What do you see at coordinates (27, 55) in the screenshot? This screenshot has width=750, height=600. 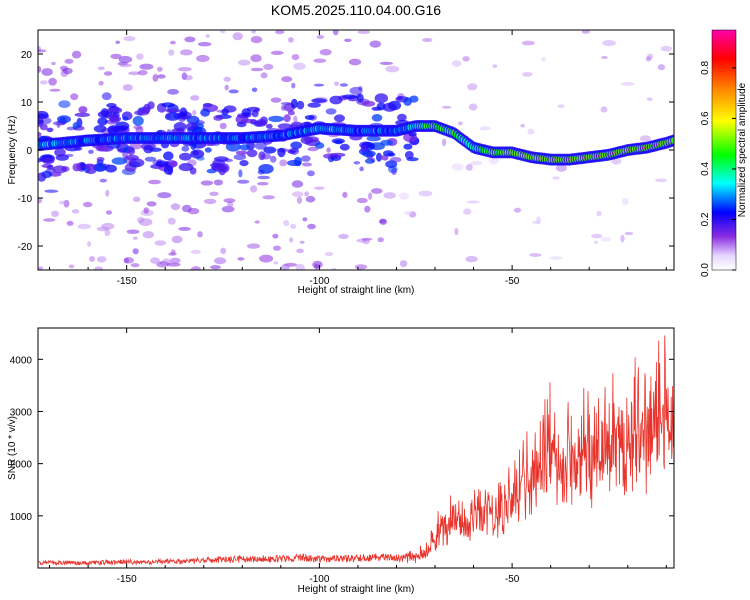 I see `y-tick-label: 20` at bounding box center [27, 55].